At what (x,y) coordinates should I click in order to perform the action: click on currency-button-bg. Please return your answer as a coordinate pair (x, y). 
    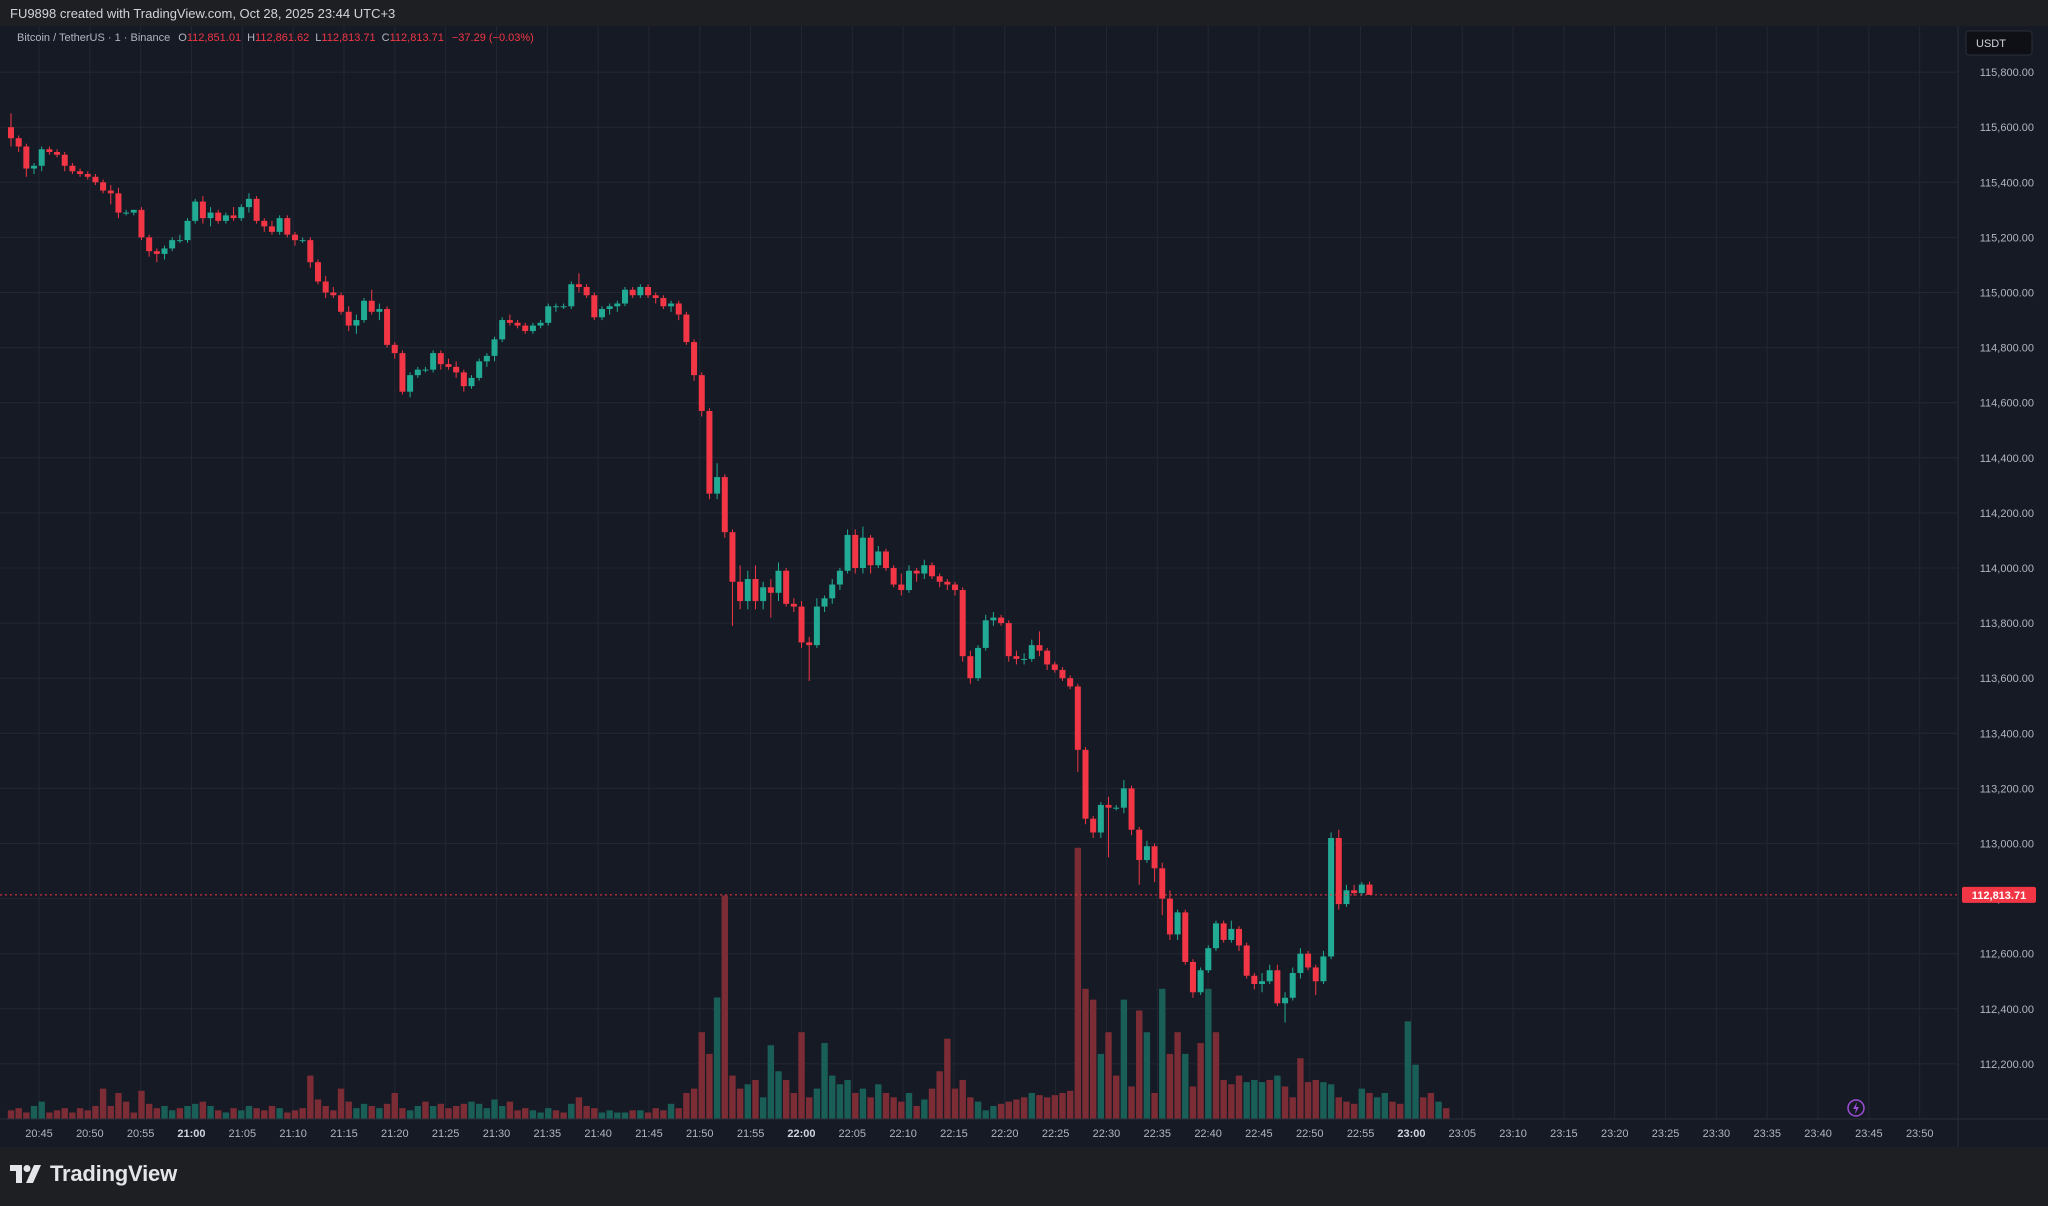
    Looking at the image, I should click on (1999, 43).